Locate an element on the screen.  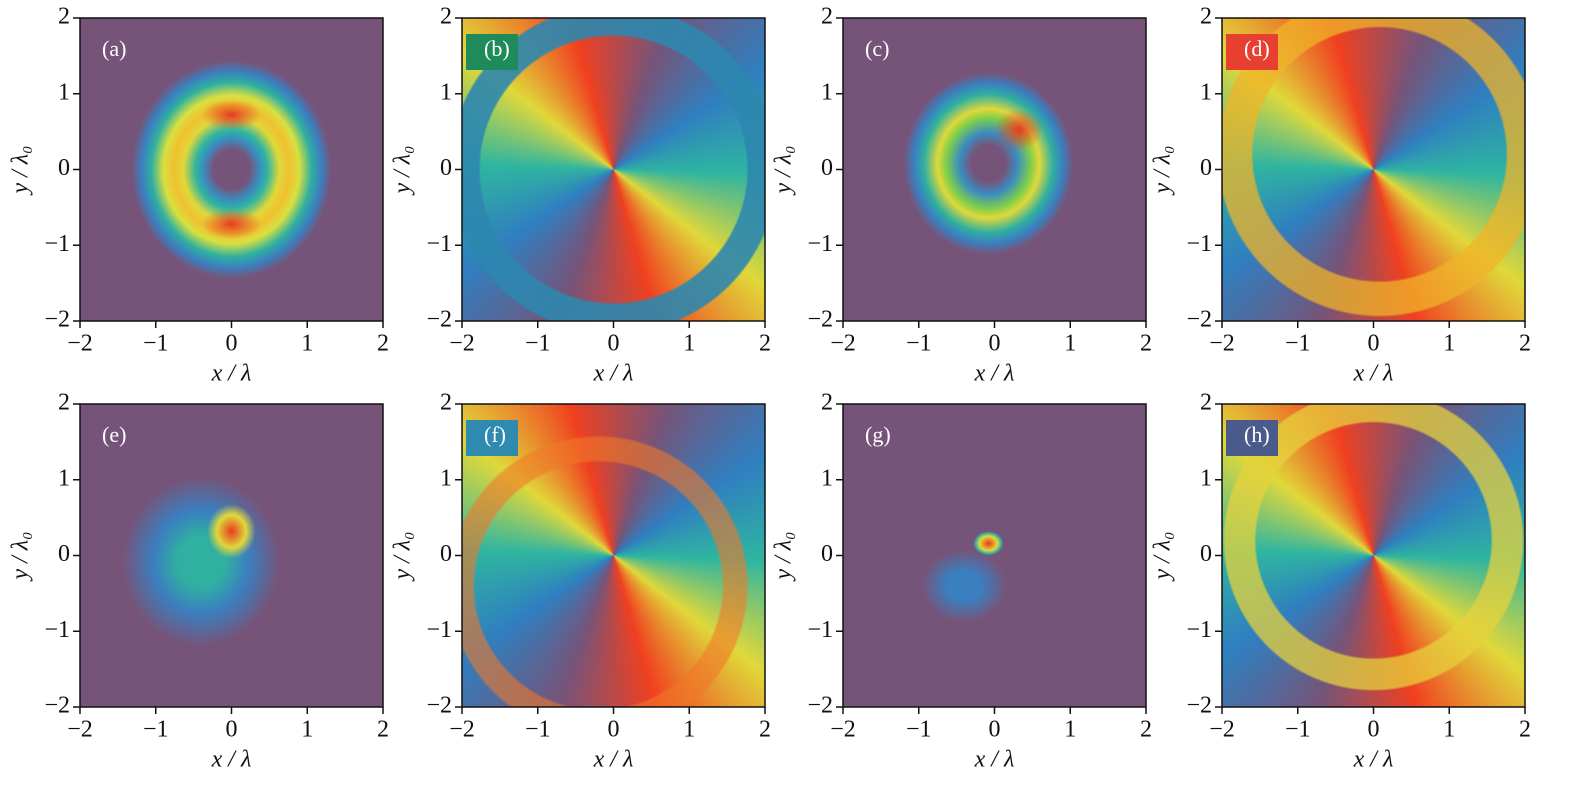
panel-label: (g) is located at coordinates (878, 434).